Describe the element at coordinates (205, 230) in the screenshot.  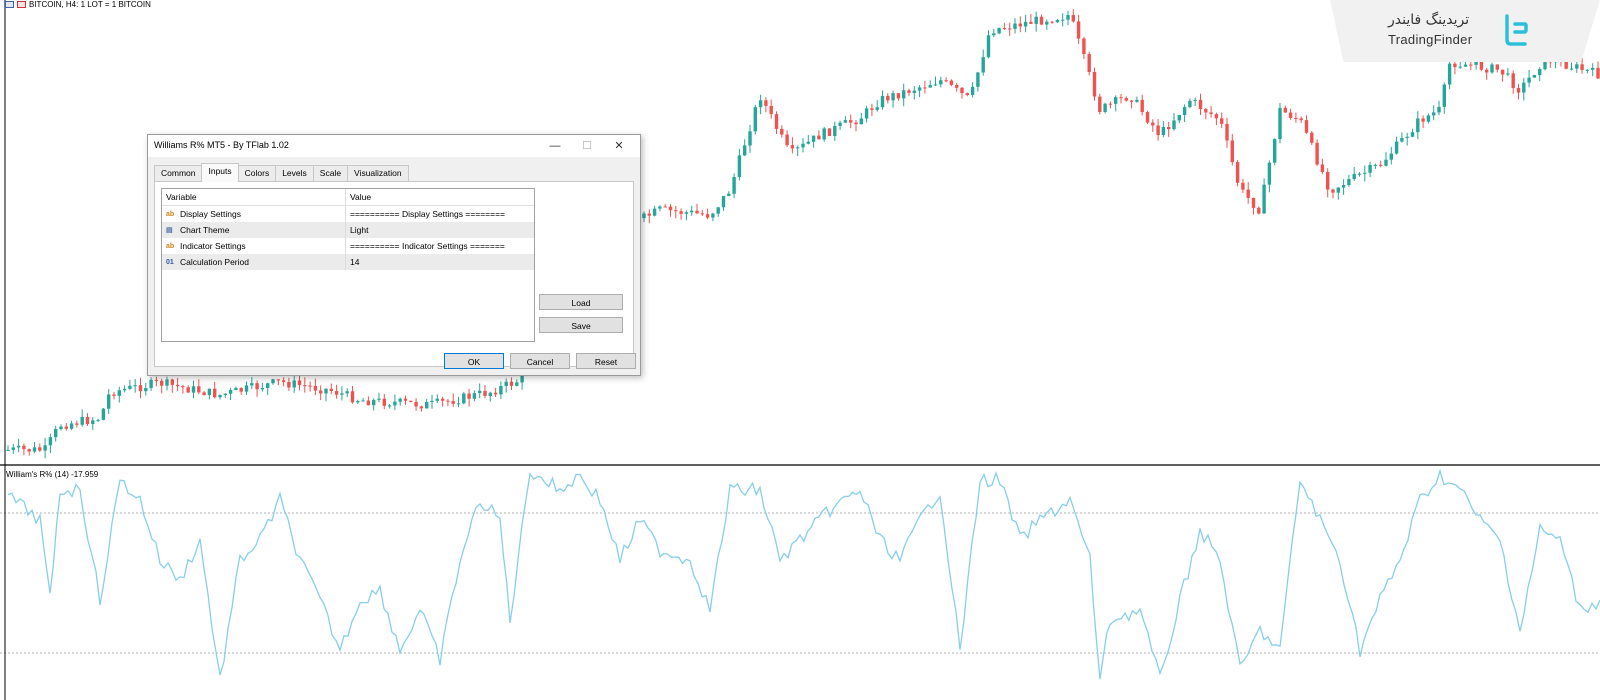
I see `variable-name: Chart Theme` at that location.